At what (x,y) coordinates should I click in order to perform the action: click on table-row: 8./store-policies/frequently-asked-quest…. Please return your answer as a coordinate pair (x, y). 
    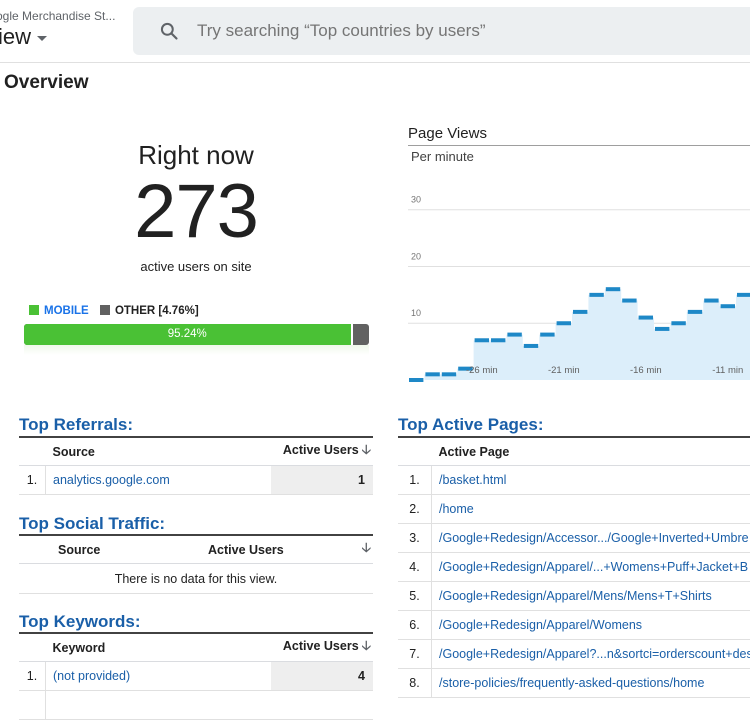
    Looking at the image, I should click on (574, 683).